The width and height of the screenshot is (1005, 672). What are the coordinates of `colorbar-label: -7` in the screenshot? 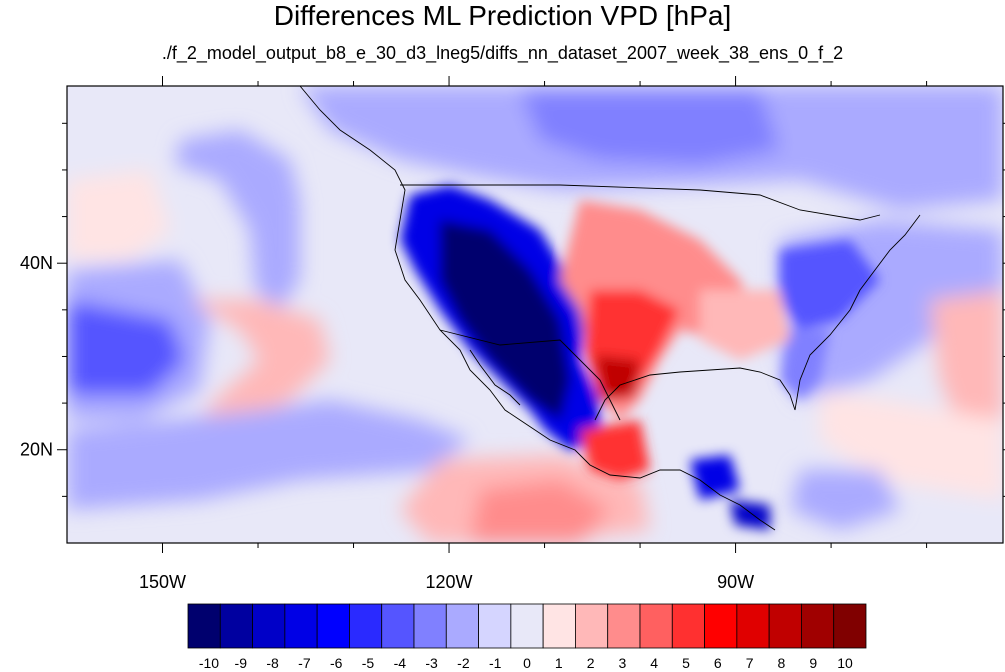 It's located at (304, 663).